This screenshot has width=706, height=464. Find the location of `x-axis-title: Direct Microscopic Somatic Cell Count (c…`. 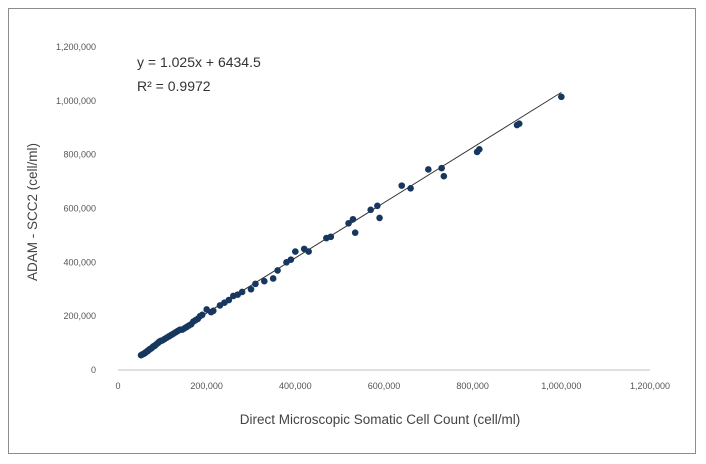

x-axis-title: Direct Microscopic Somatic Cell Count (c… is located at coordinates (380, 419).